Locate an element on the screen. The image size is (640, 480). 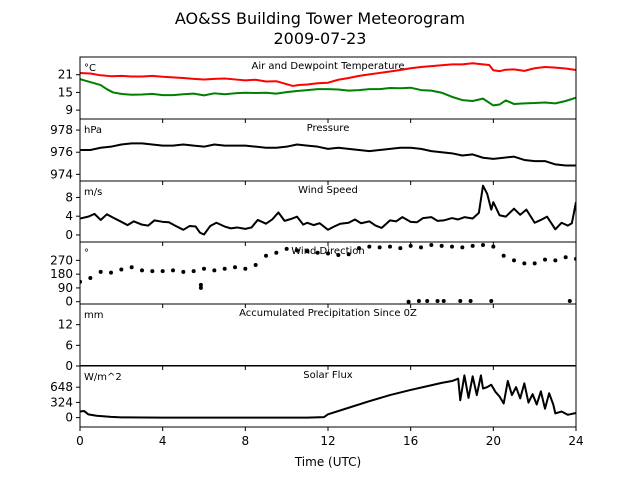
panel-1: 9 15 21 °C Air and Dewpoint Temperature is located at coordinates (317, 89).